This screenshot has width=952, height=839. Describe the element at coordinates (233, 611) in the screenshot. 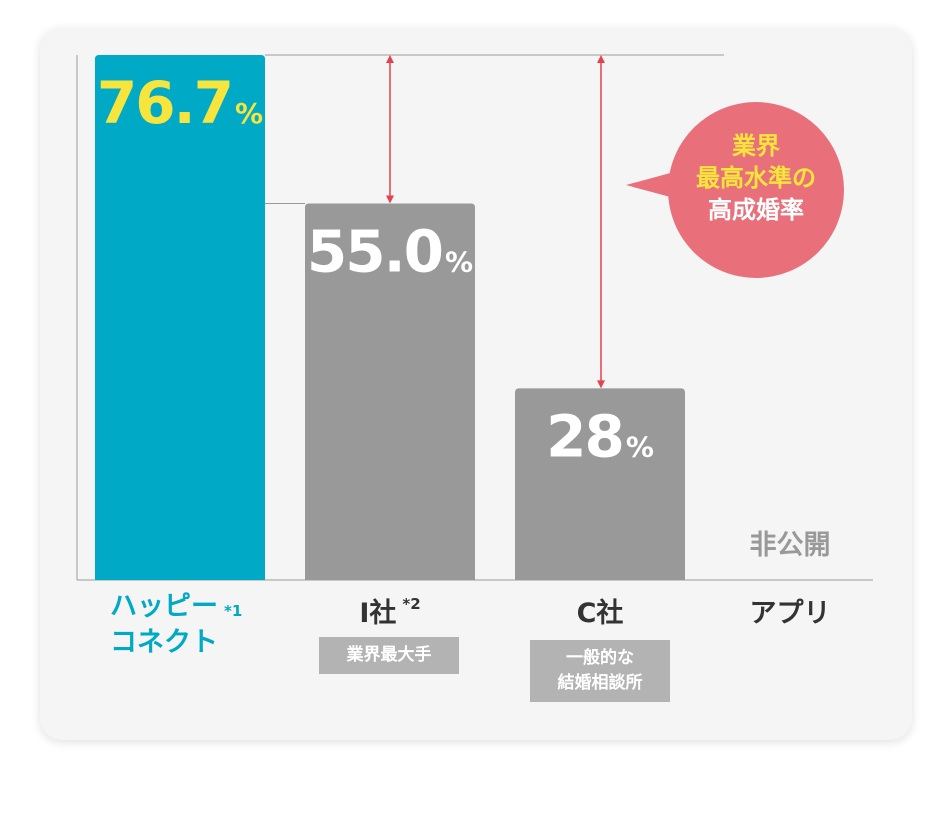

I see `footnote-mark-1: *1` at that location.